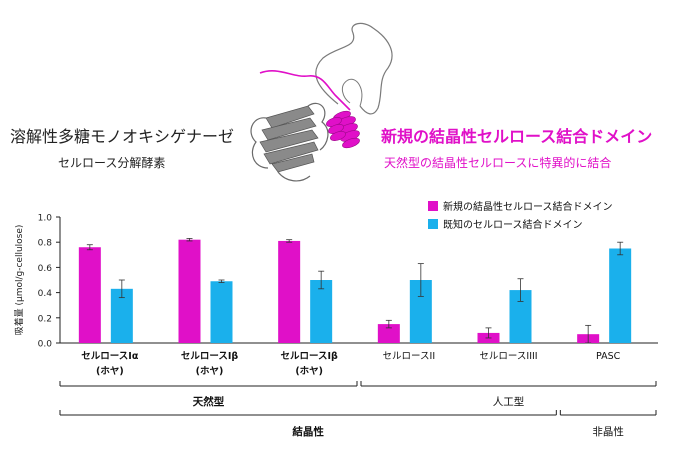 The image size is (675, 450). I want to click on legend-label: 既知のセルロース結合ドメイン, so click(513, 224).